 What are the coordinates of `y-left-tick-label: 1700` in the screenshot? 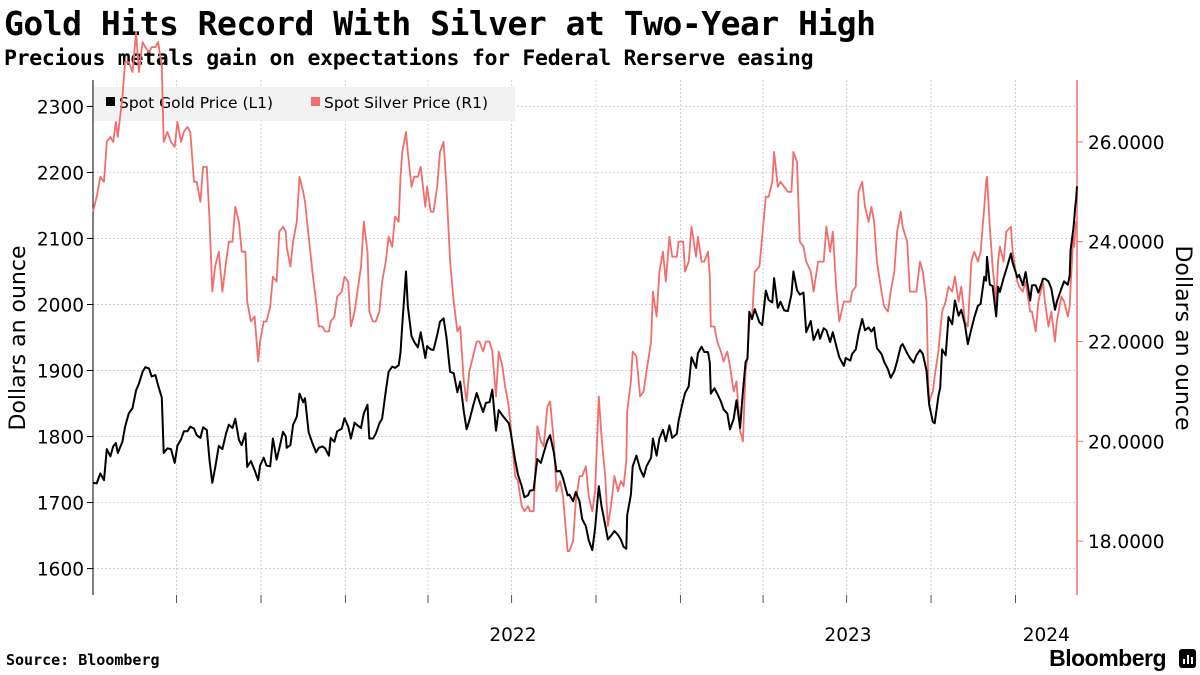 It's located at (60, 504).